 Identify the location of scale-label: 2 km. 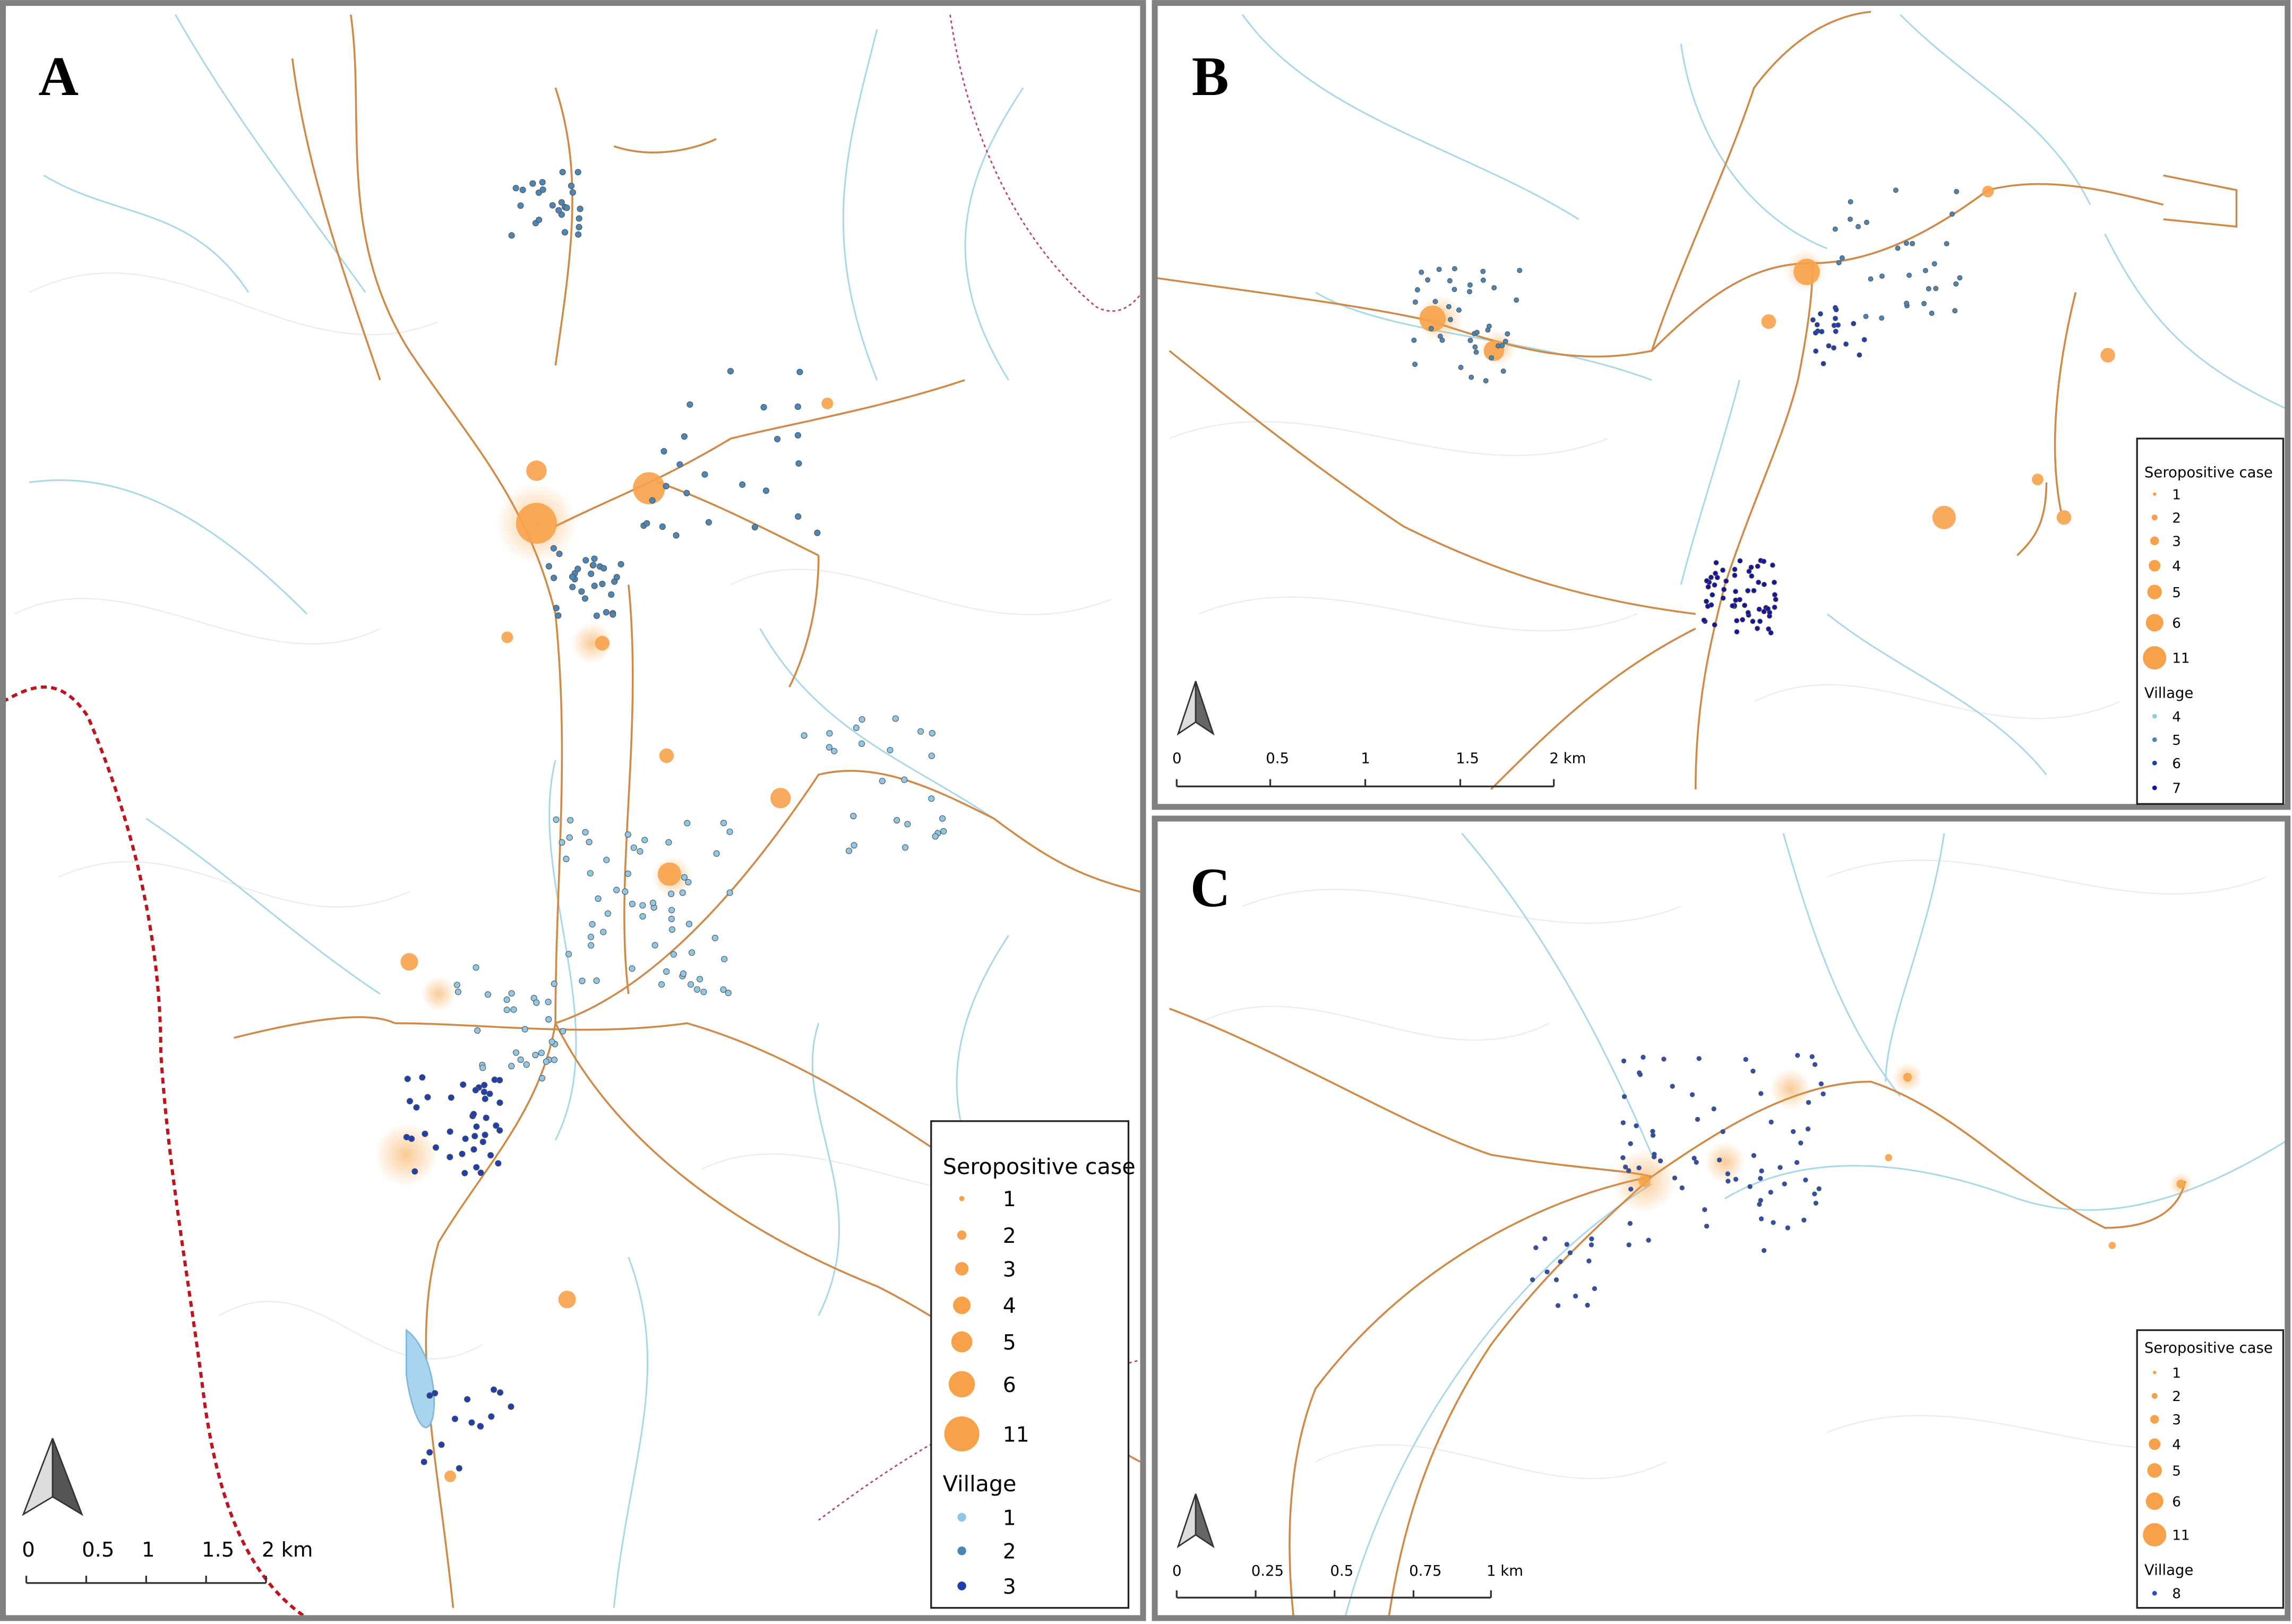
(1567, 758).